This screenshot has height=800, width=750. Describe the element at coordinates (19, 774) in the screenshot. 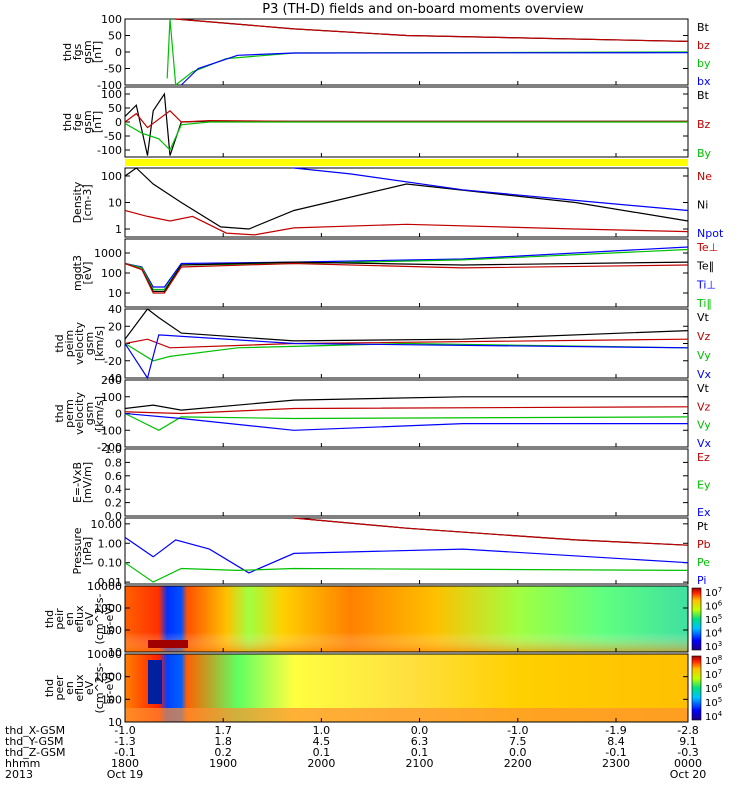

I see `ephemeris-label: 2013` at that location.